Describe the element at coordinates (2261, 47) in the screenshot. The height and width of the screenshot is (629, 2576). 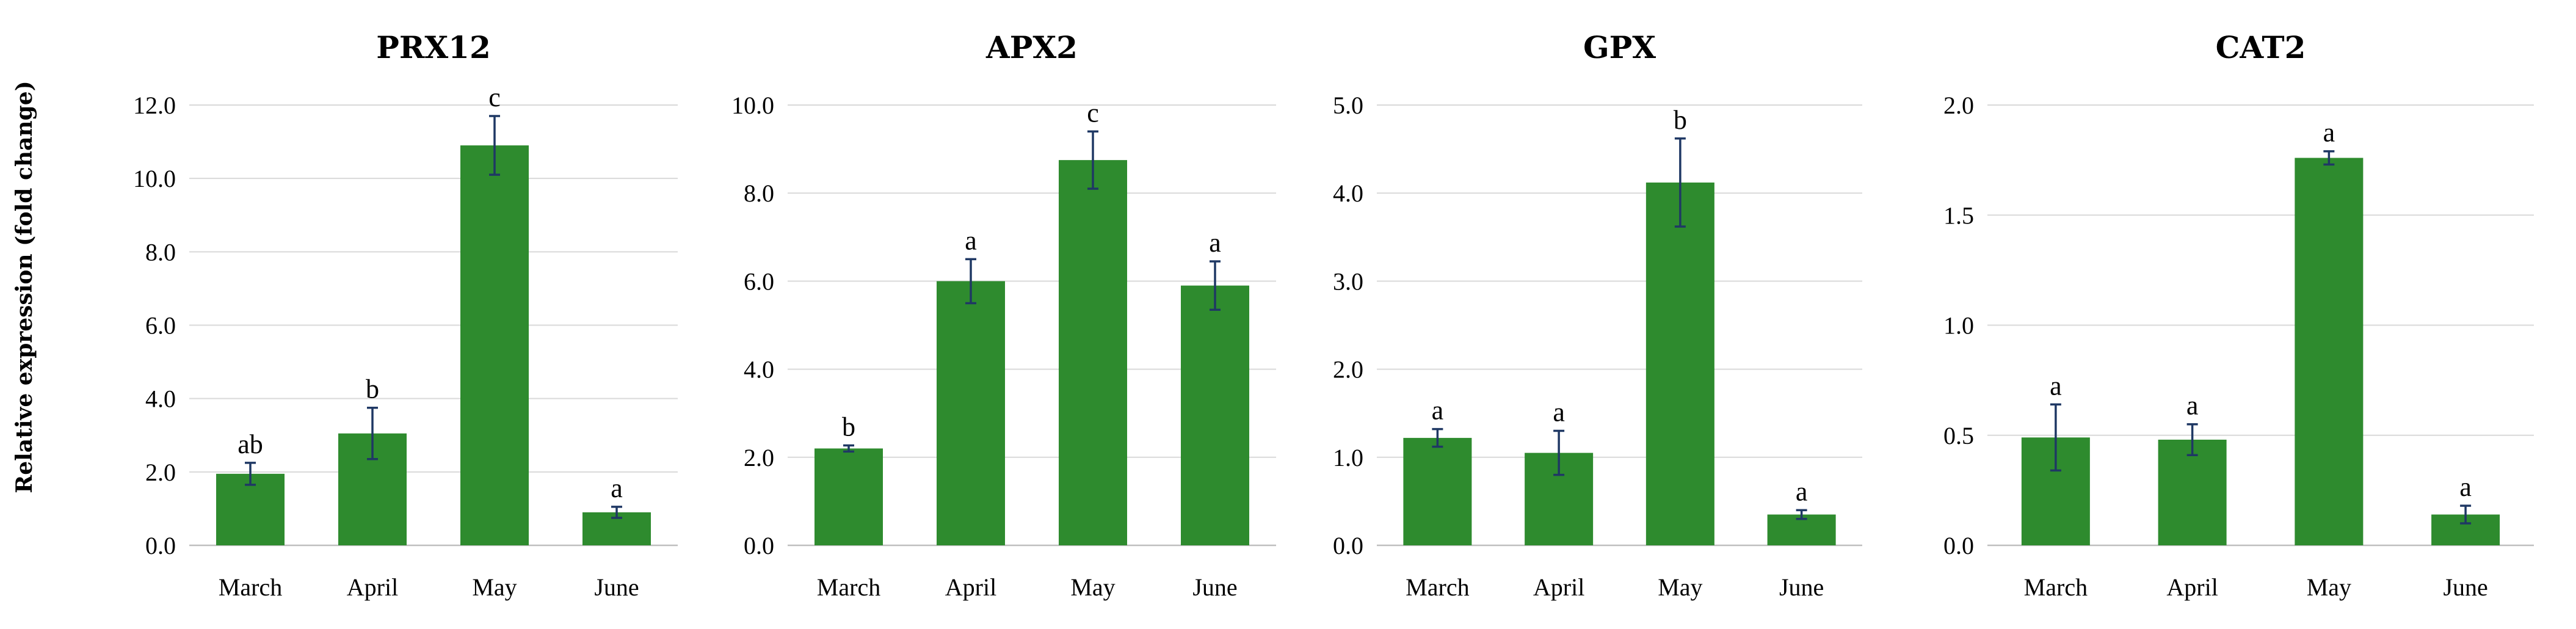
I see `chart-title-cat2: CAT2` at that location.